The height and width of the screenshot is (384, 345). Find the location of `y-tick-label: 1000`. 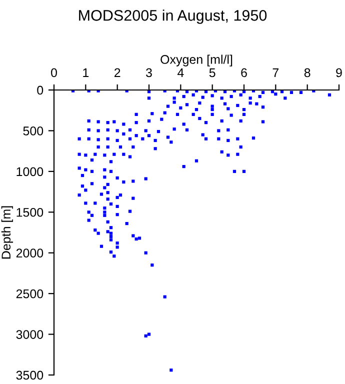

y-tick-label: 1000 is located at coordinates (30, 171).